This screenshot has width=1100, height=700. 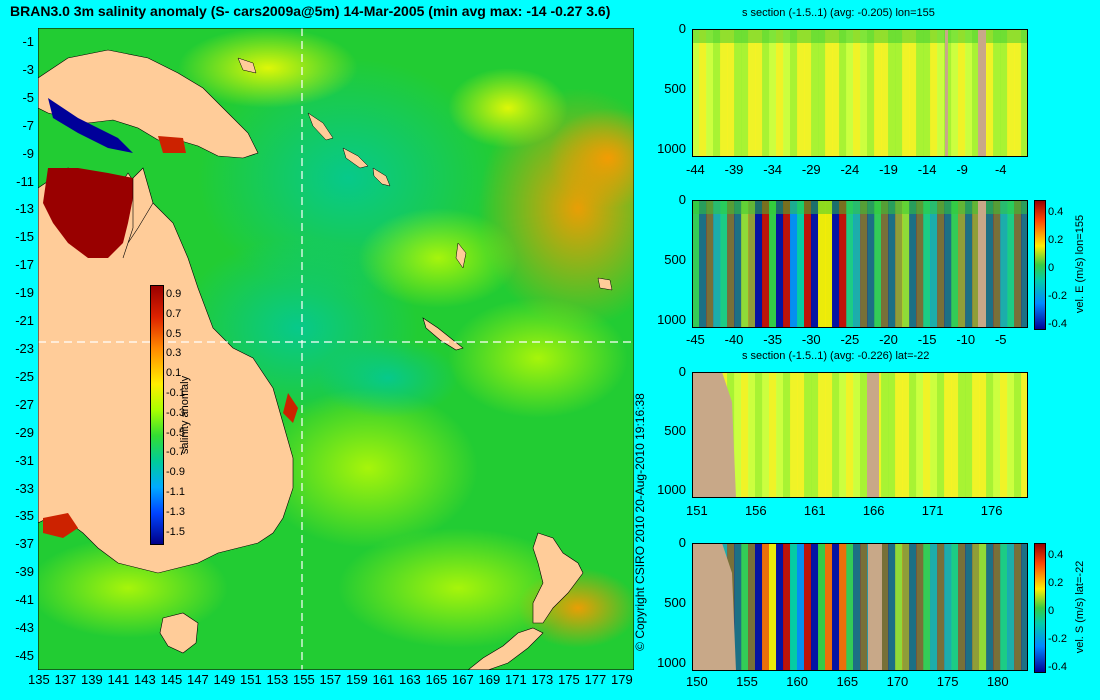 What do you see at coordinates (304, 679) in the screenshot?
I see `map-x-tick: 155` at bounding box center [304, 679].